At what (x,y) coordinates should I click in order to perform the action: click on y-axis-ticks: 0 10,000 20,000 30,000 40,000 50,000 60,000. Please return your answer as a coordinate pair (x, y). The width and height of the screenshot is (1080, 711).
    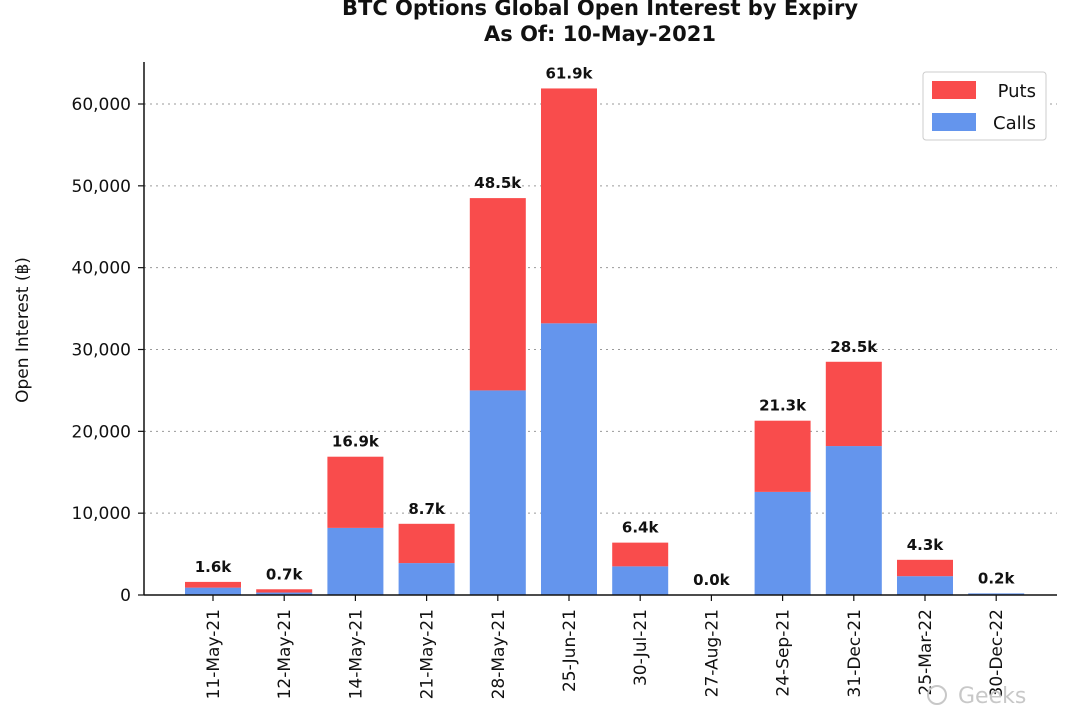
    Looking at the image, I should click on (108, 350).